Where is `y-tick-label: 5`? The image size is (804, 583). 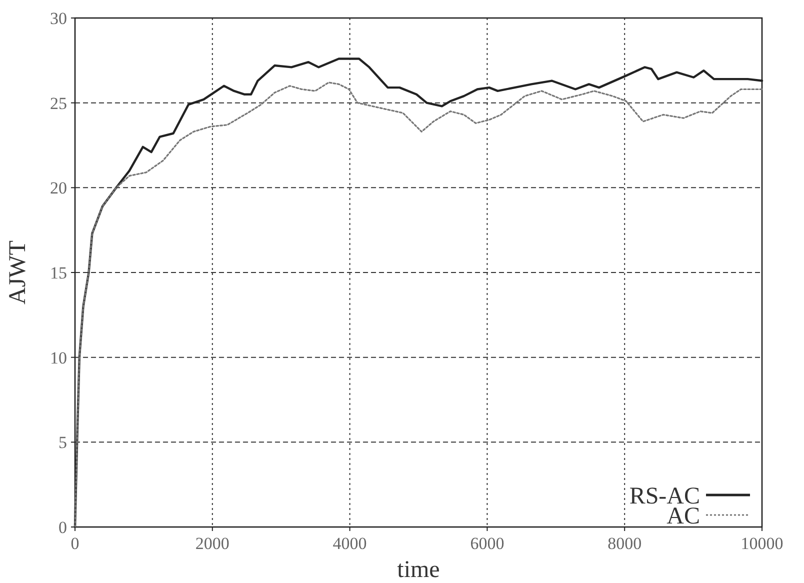 y-tick-label: 5 is located at coordinates (62, 442).